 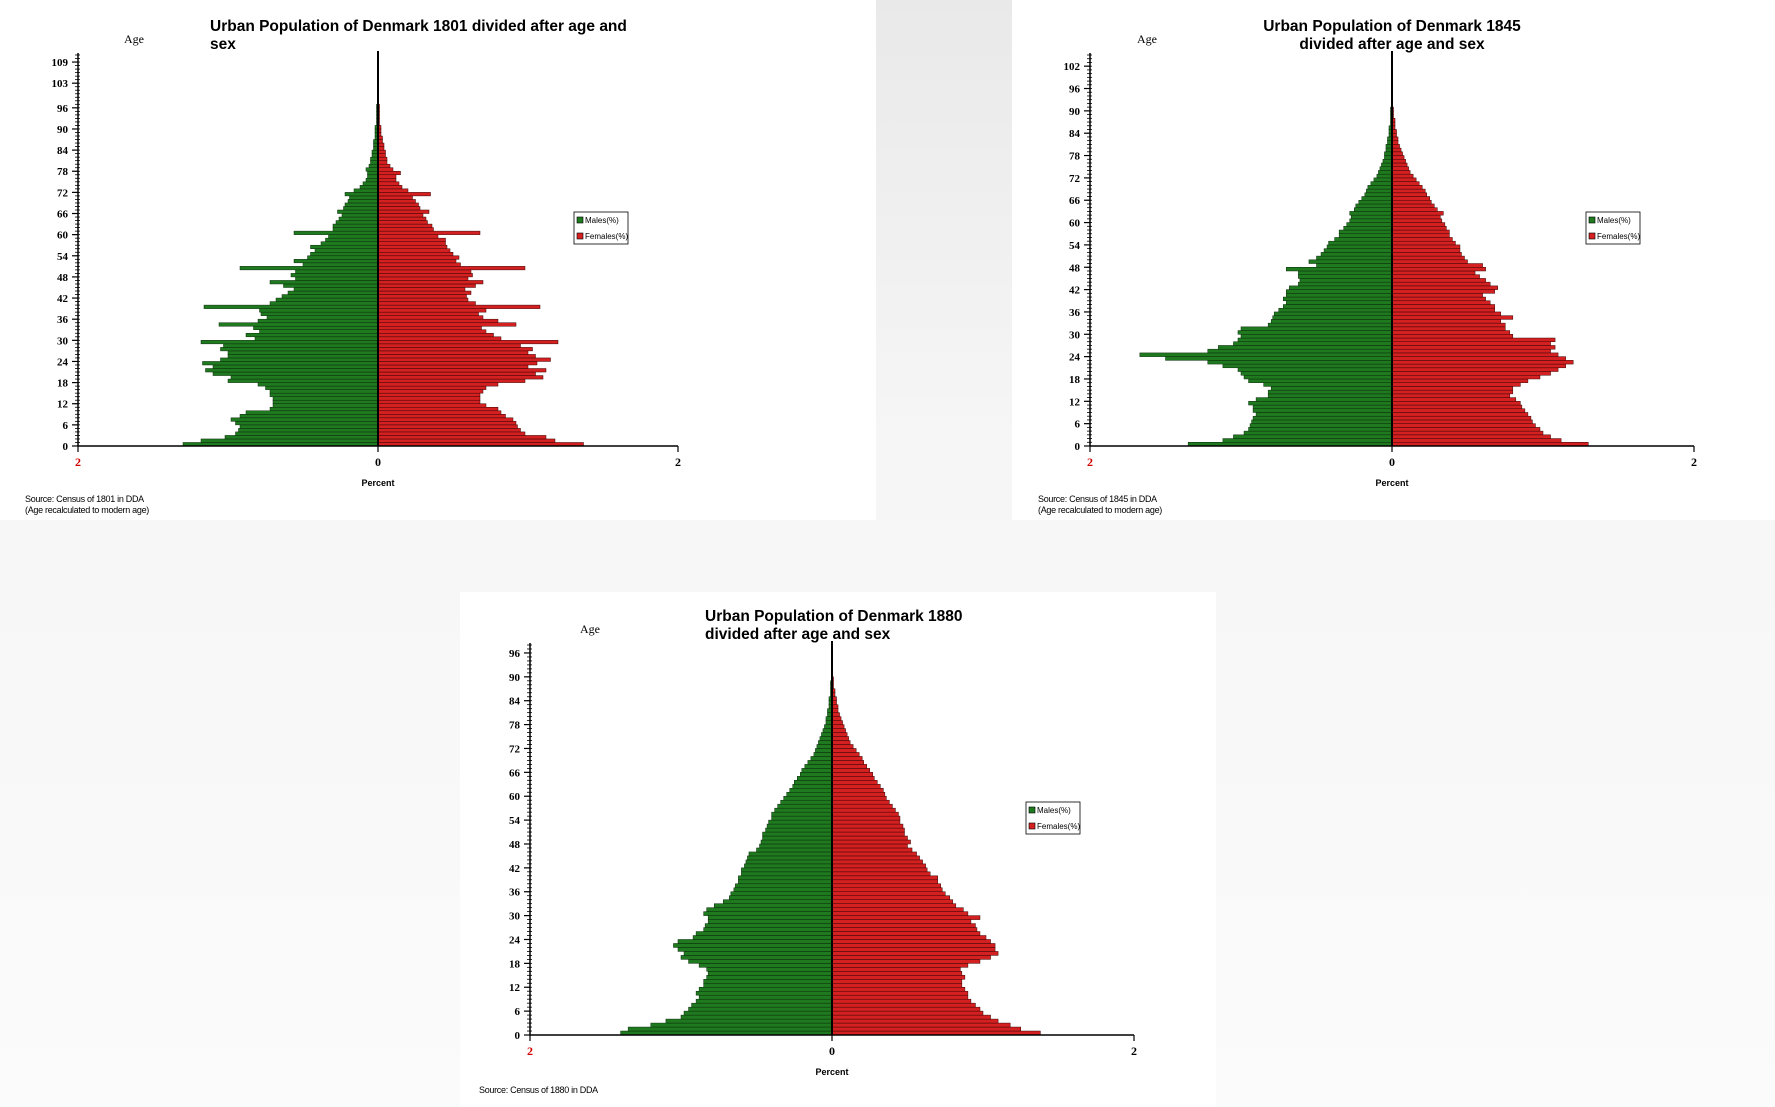 What do you see at coordinates (515, 869) in the screenshot?
I see `y-tick-label: 42` at bounding box center [515, 869].